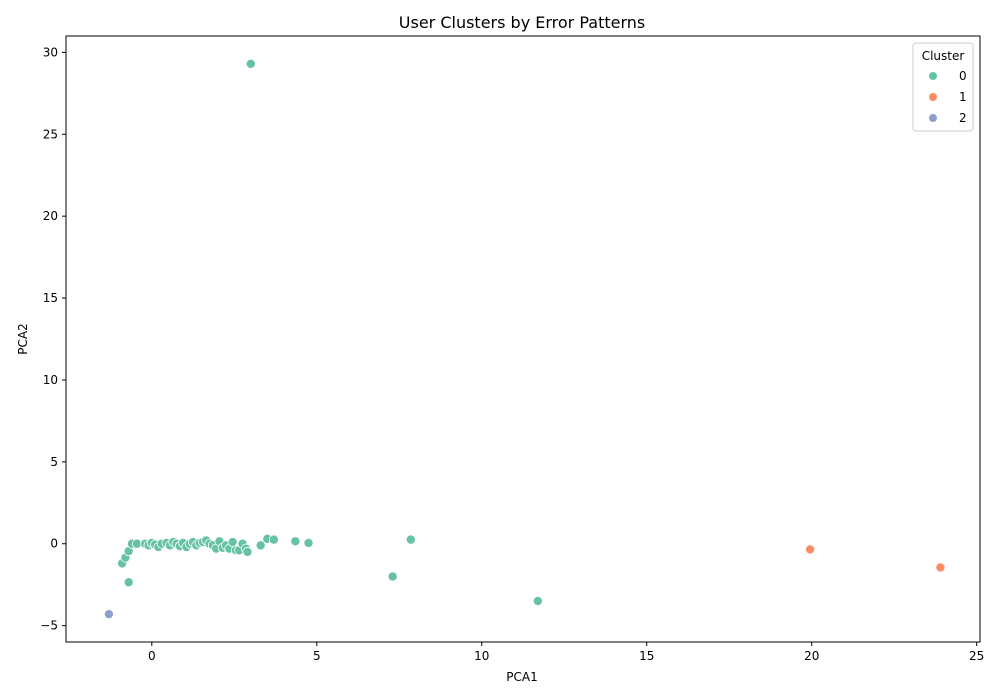 Image resolution: width=1000 pixels, height=700 pixels. Describe the element at coordinates (49, 626) in the screenshot. I see `y-tick-label: −5` at that location.